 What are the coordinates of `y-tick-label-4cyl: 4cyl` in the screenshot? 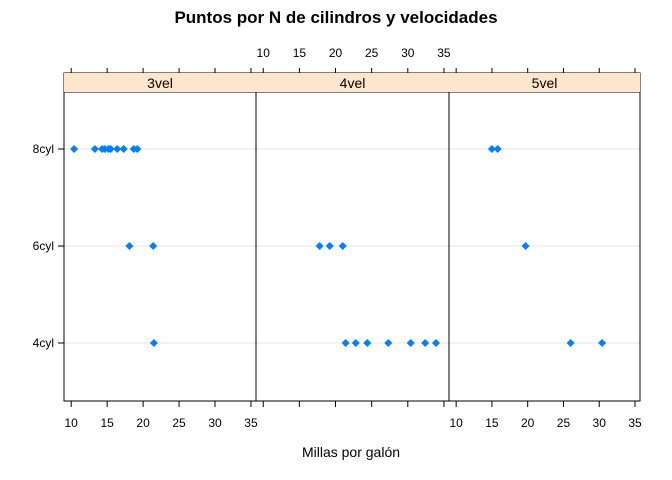 It's located at (43, 343).